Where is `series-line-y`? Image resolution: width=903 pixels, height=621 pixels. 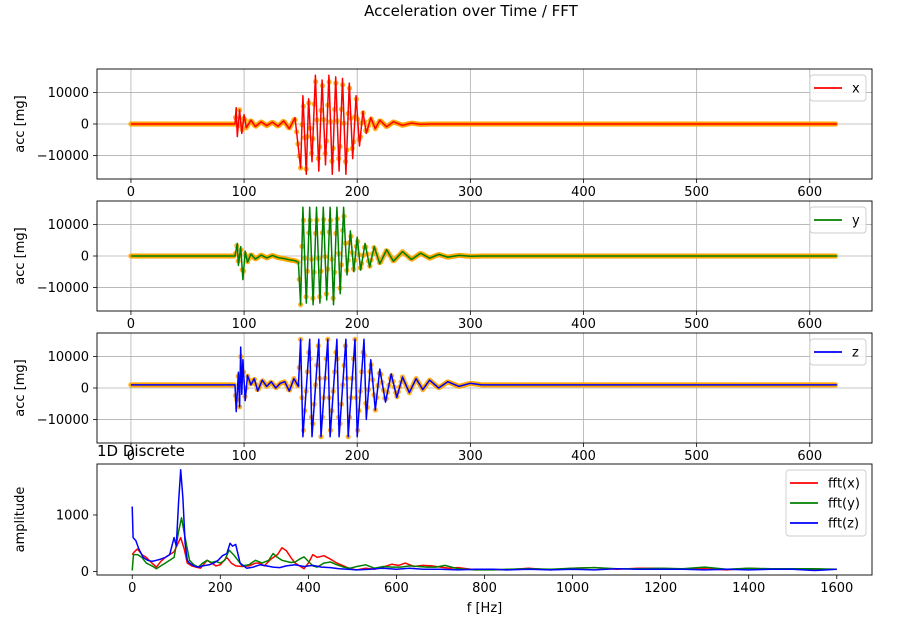 series-line-y is located at coordinates (483, 256).